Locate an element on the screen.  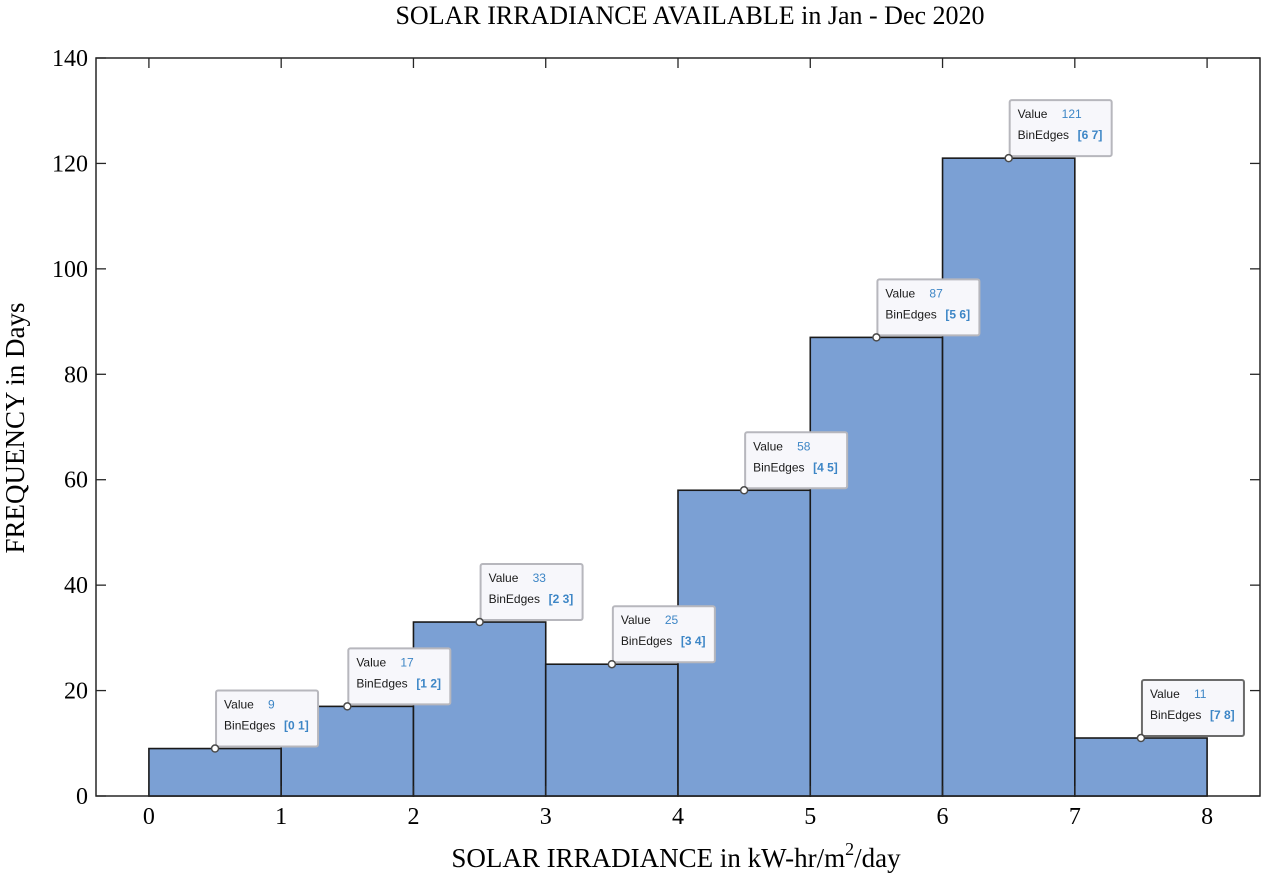
datatip-binedges: [7 8] is located at coordinates (1222, 715).